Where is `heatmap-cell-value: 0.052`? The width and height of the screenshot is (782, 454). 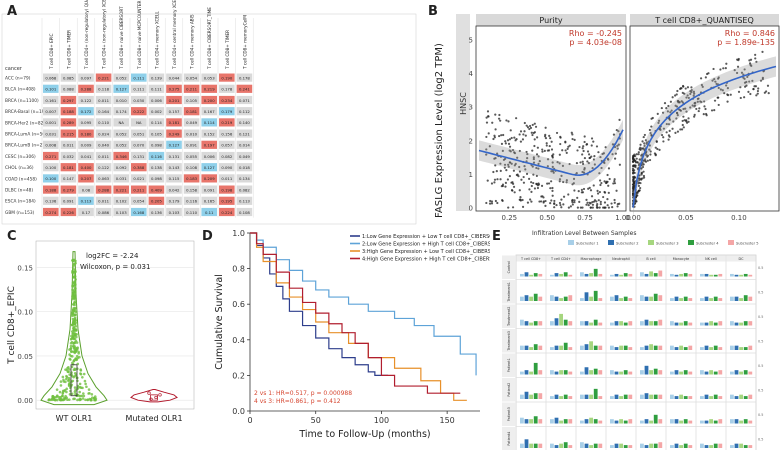 heatmap-cell-value: 0.052 is located at coordinates (121, 145).